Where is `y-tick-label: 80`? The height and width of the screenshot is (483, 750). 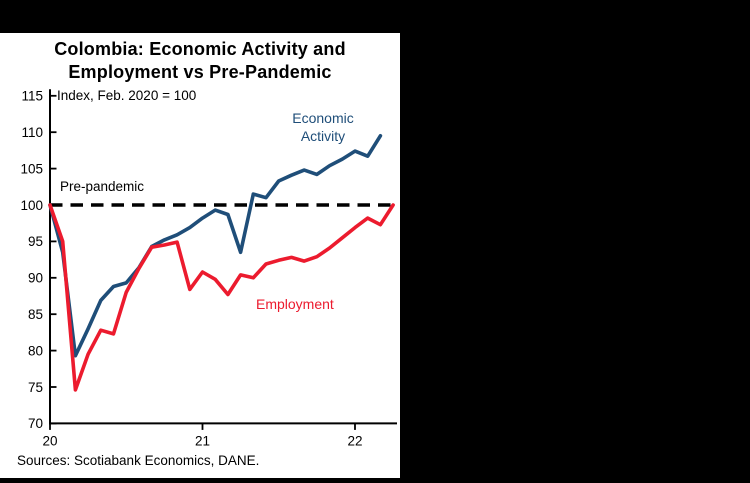 y-tick-label: 80 is located at coordinates (35, 350).